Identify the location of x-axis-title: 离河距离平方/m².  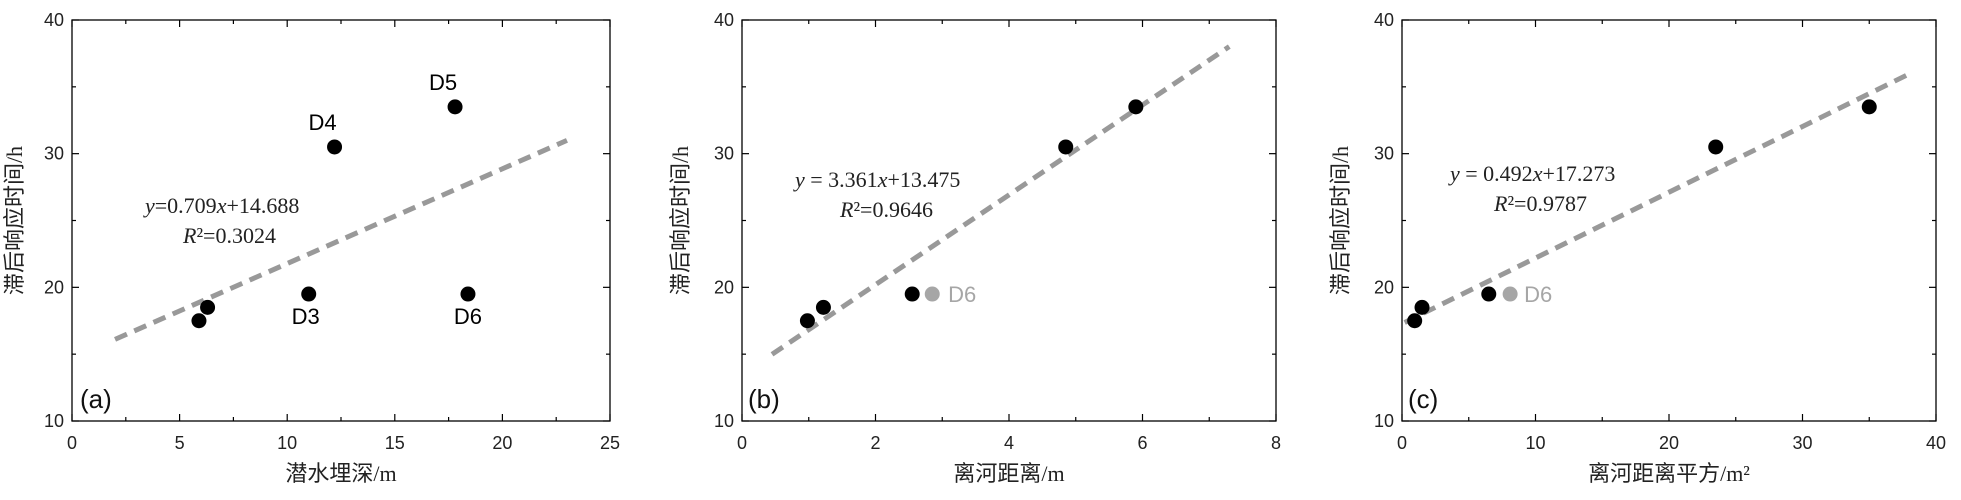
(1669, 473).